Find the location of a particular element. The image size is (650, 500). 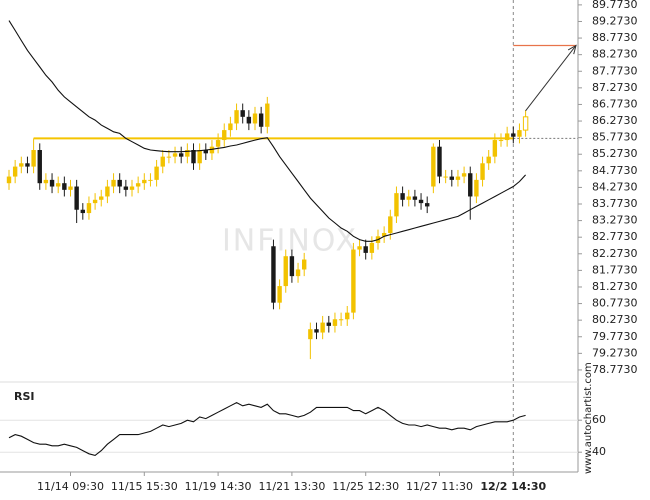

y-tick-label: 79.2730 is located at coordinates (615, 352).